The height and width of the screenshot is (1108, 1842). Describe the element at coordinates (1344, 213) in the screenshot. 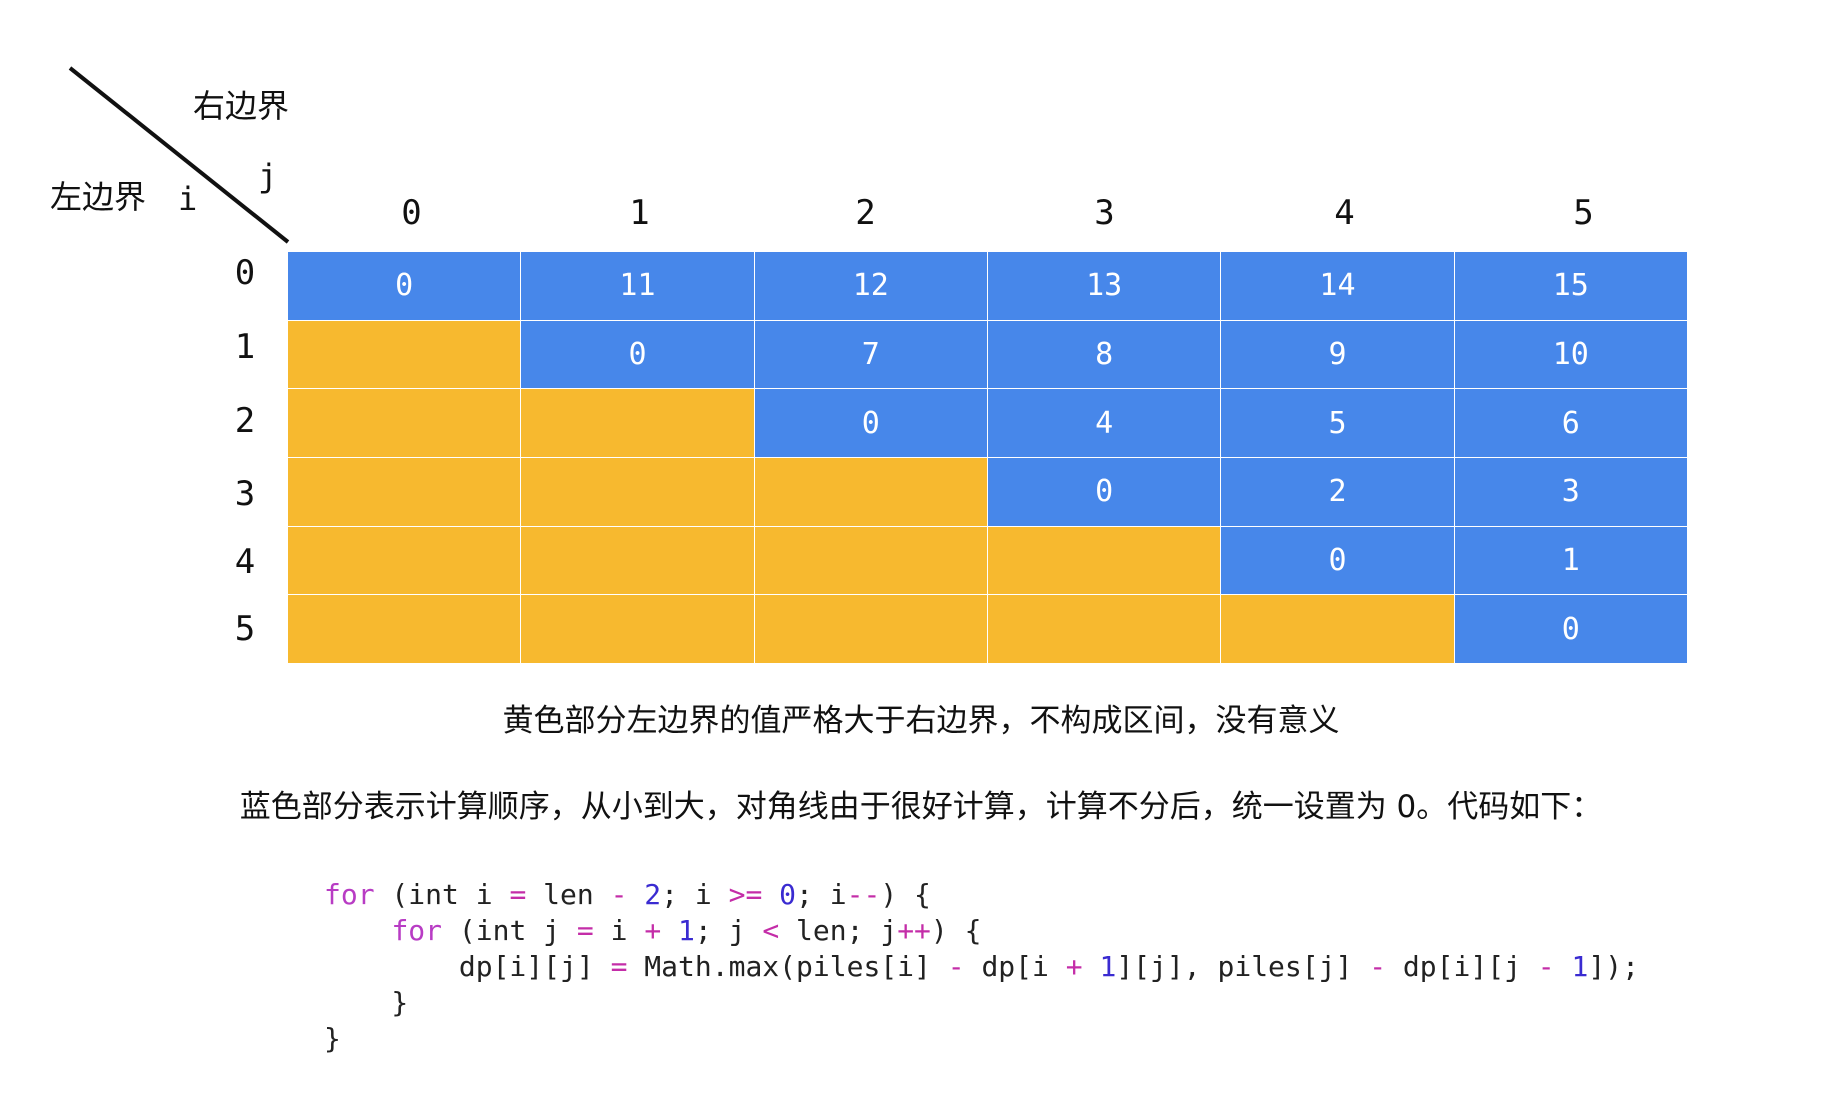

I see `column-header-4: 4` at that location.